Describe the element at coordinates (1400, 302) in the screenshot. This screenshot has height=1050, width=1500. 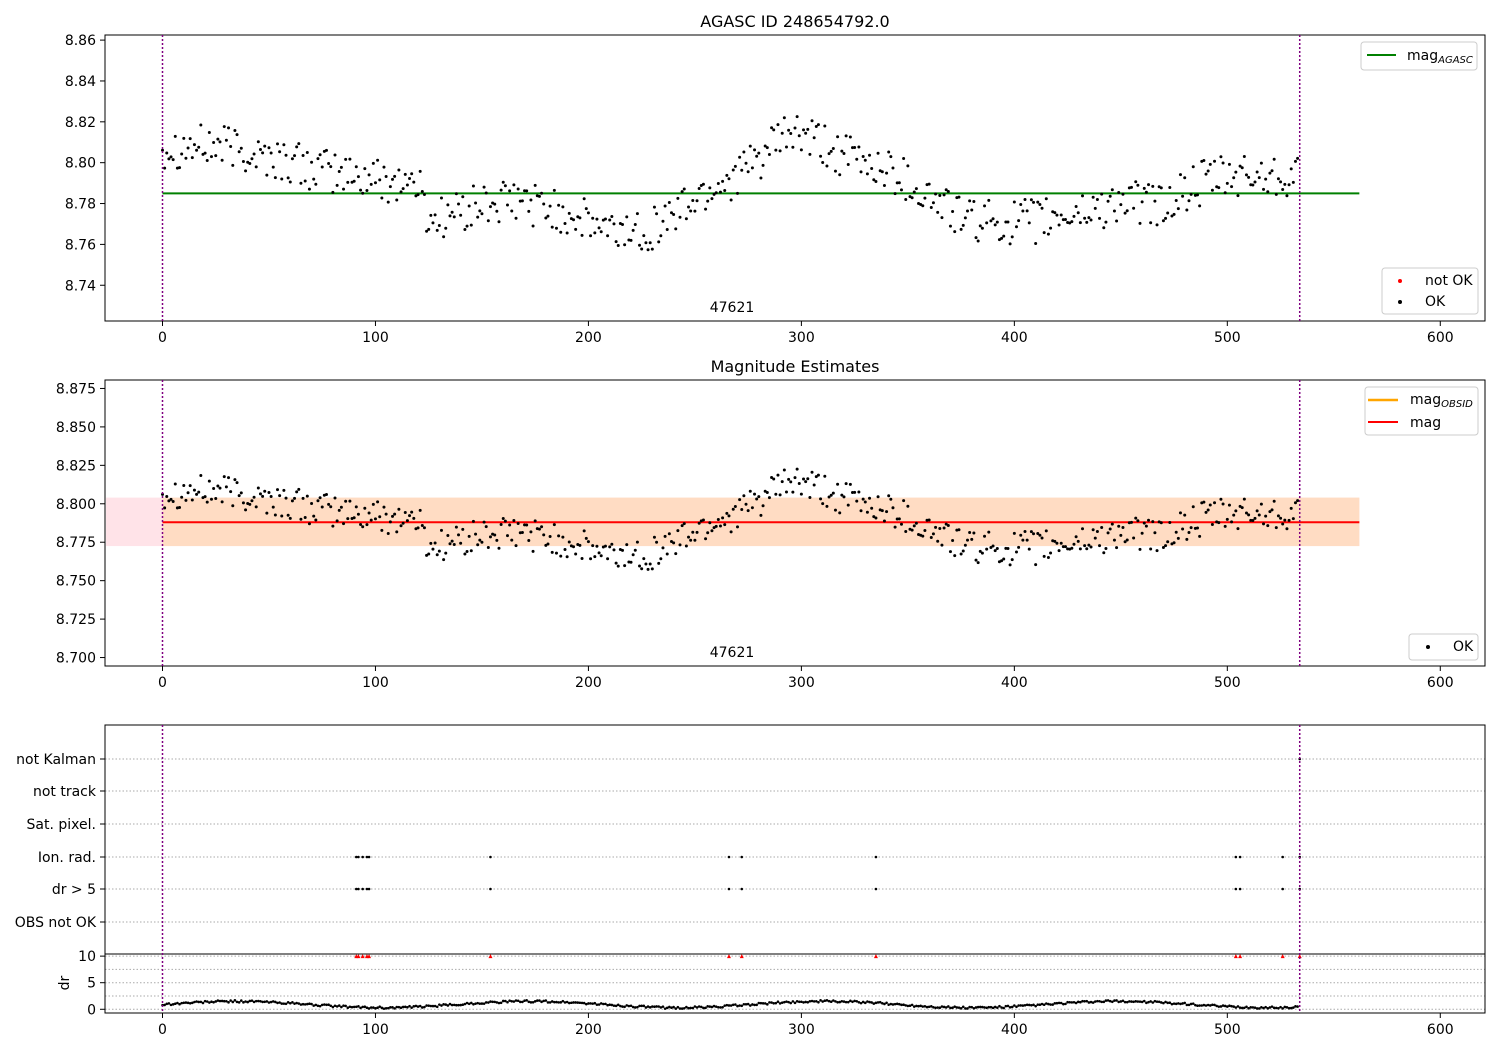
I see `legend-ok-marker` at that location.